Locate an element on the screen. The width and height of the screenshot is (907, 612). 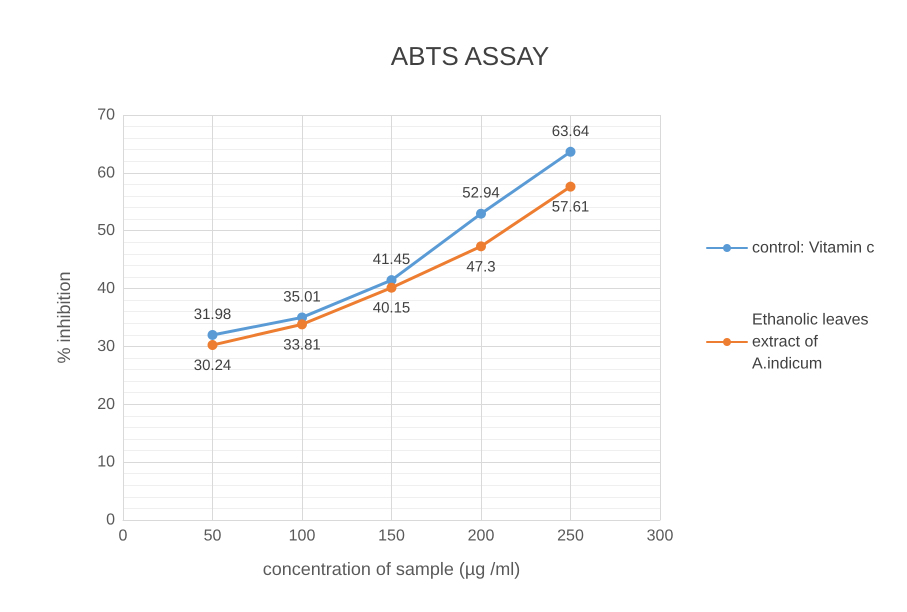
y-tick-label: 50 is located at coordinates (106, 231).